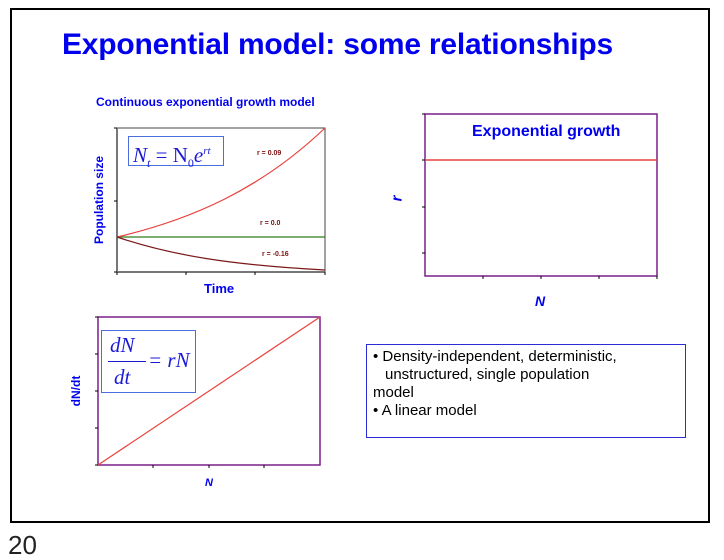 The width and height of the screenshot is (724, 560). Describe the element at coordinates (22, 545) in the screenshot. I see `page-number: 20` at that location.